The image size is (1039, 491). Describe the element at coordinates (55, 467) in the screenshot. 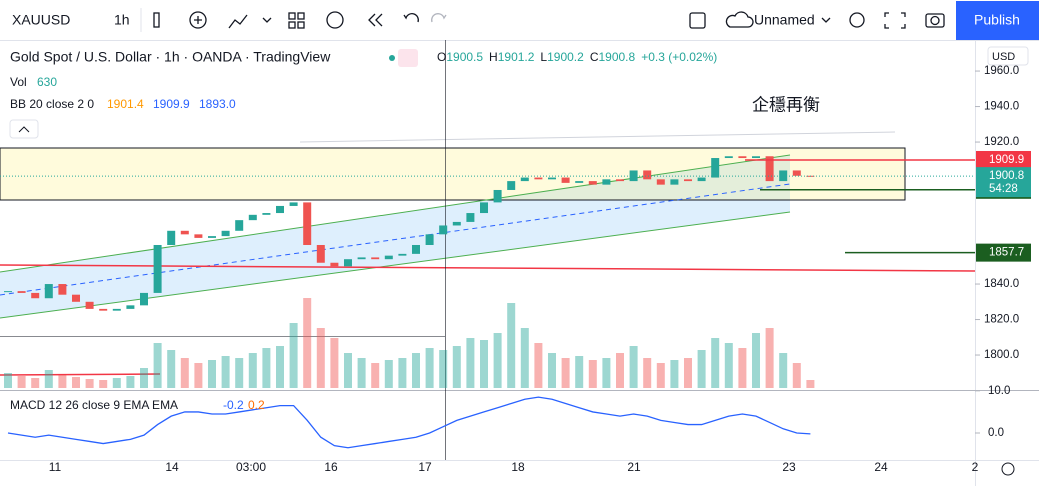

I see `time-label: 11` at that location.